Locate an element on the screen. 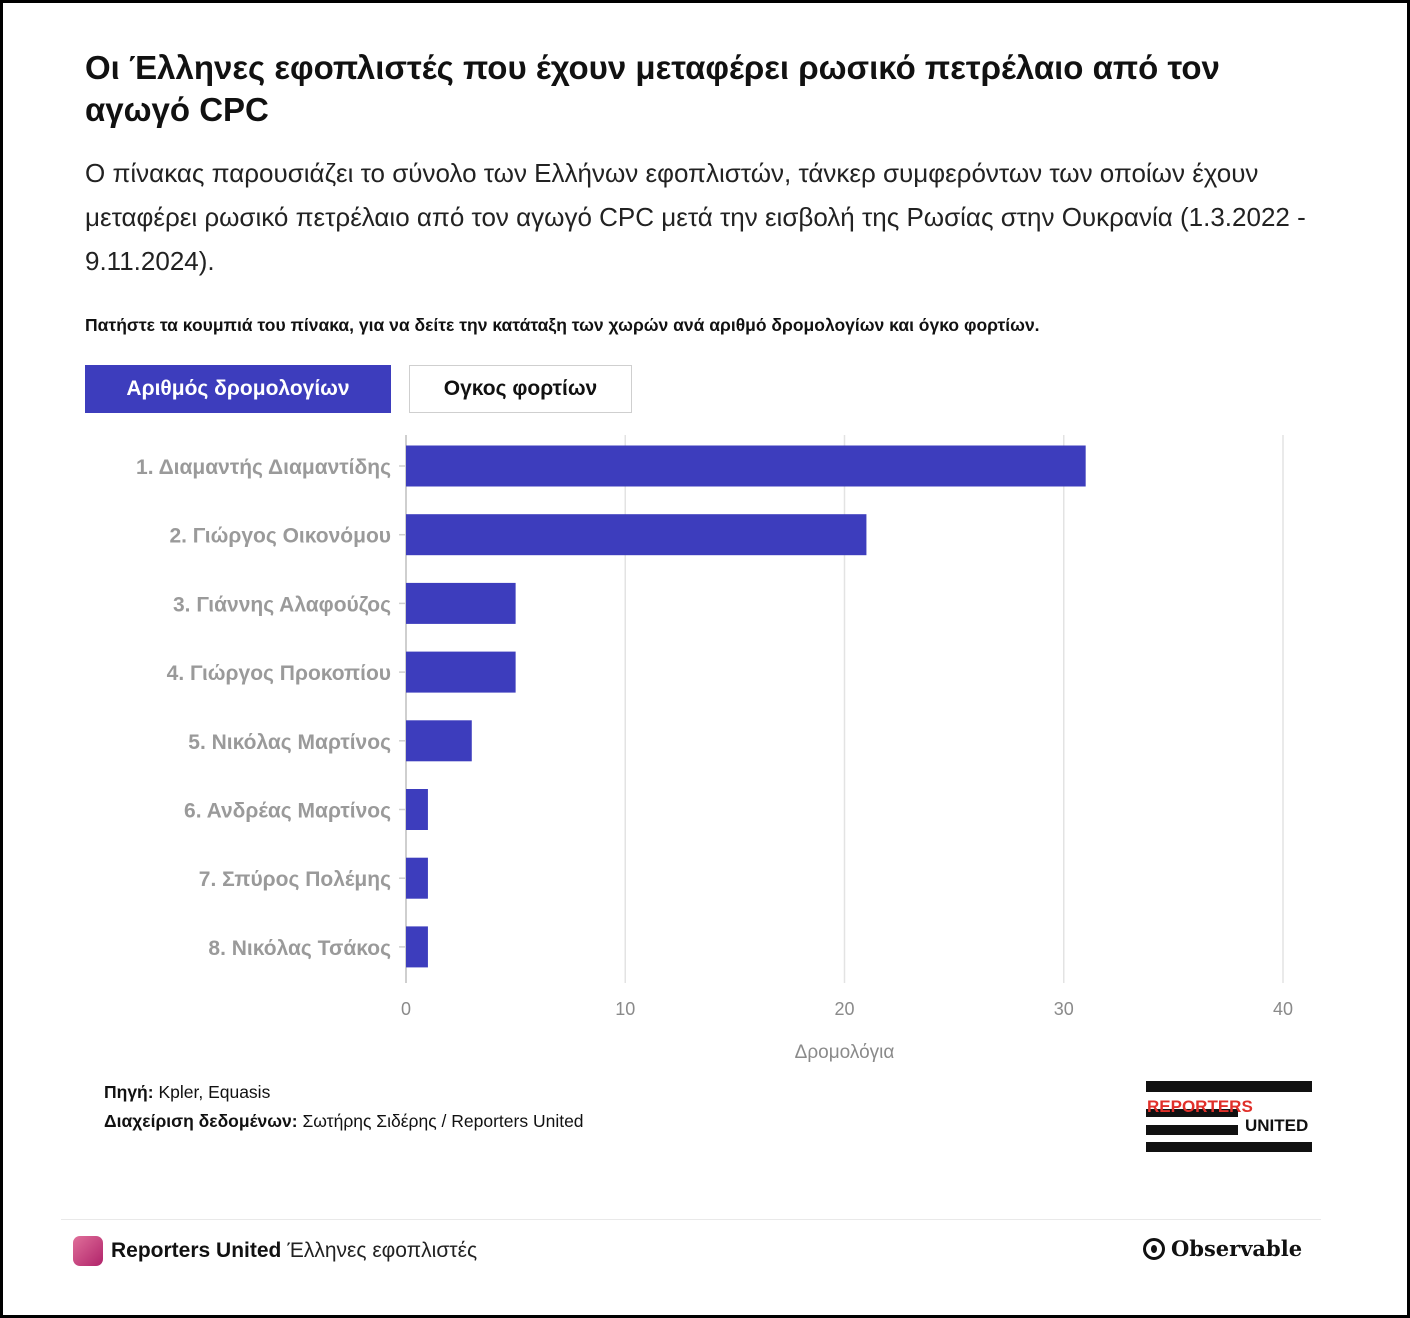 The width and height of the screenshot is (1410, 1318). x-tick-label: 10 is located at coordinates (625, 1009).